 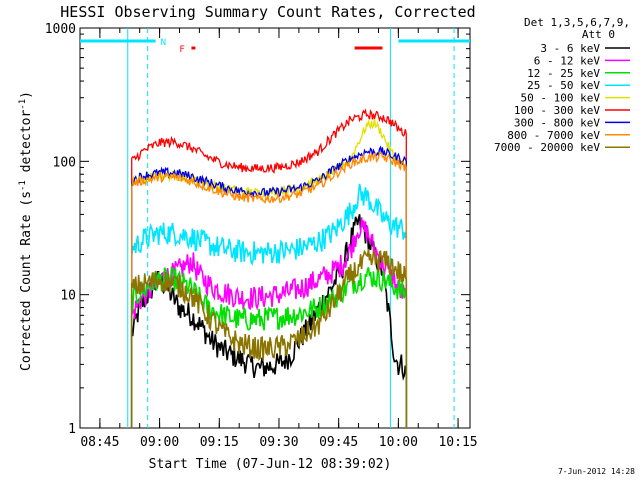 I want to click on x-tick-label: 09:30, so click(x=278, y=442).